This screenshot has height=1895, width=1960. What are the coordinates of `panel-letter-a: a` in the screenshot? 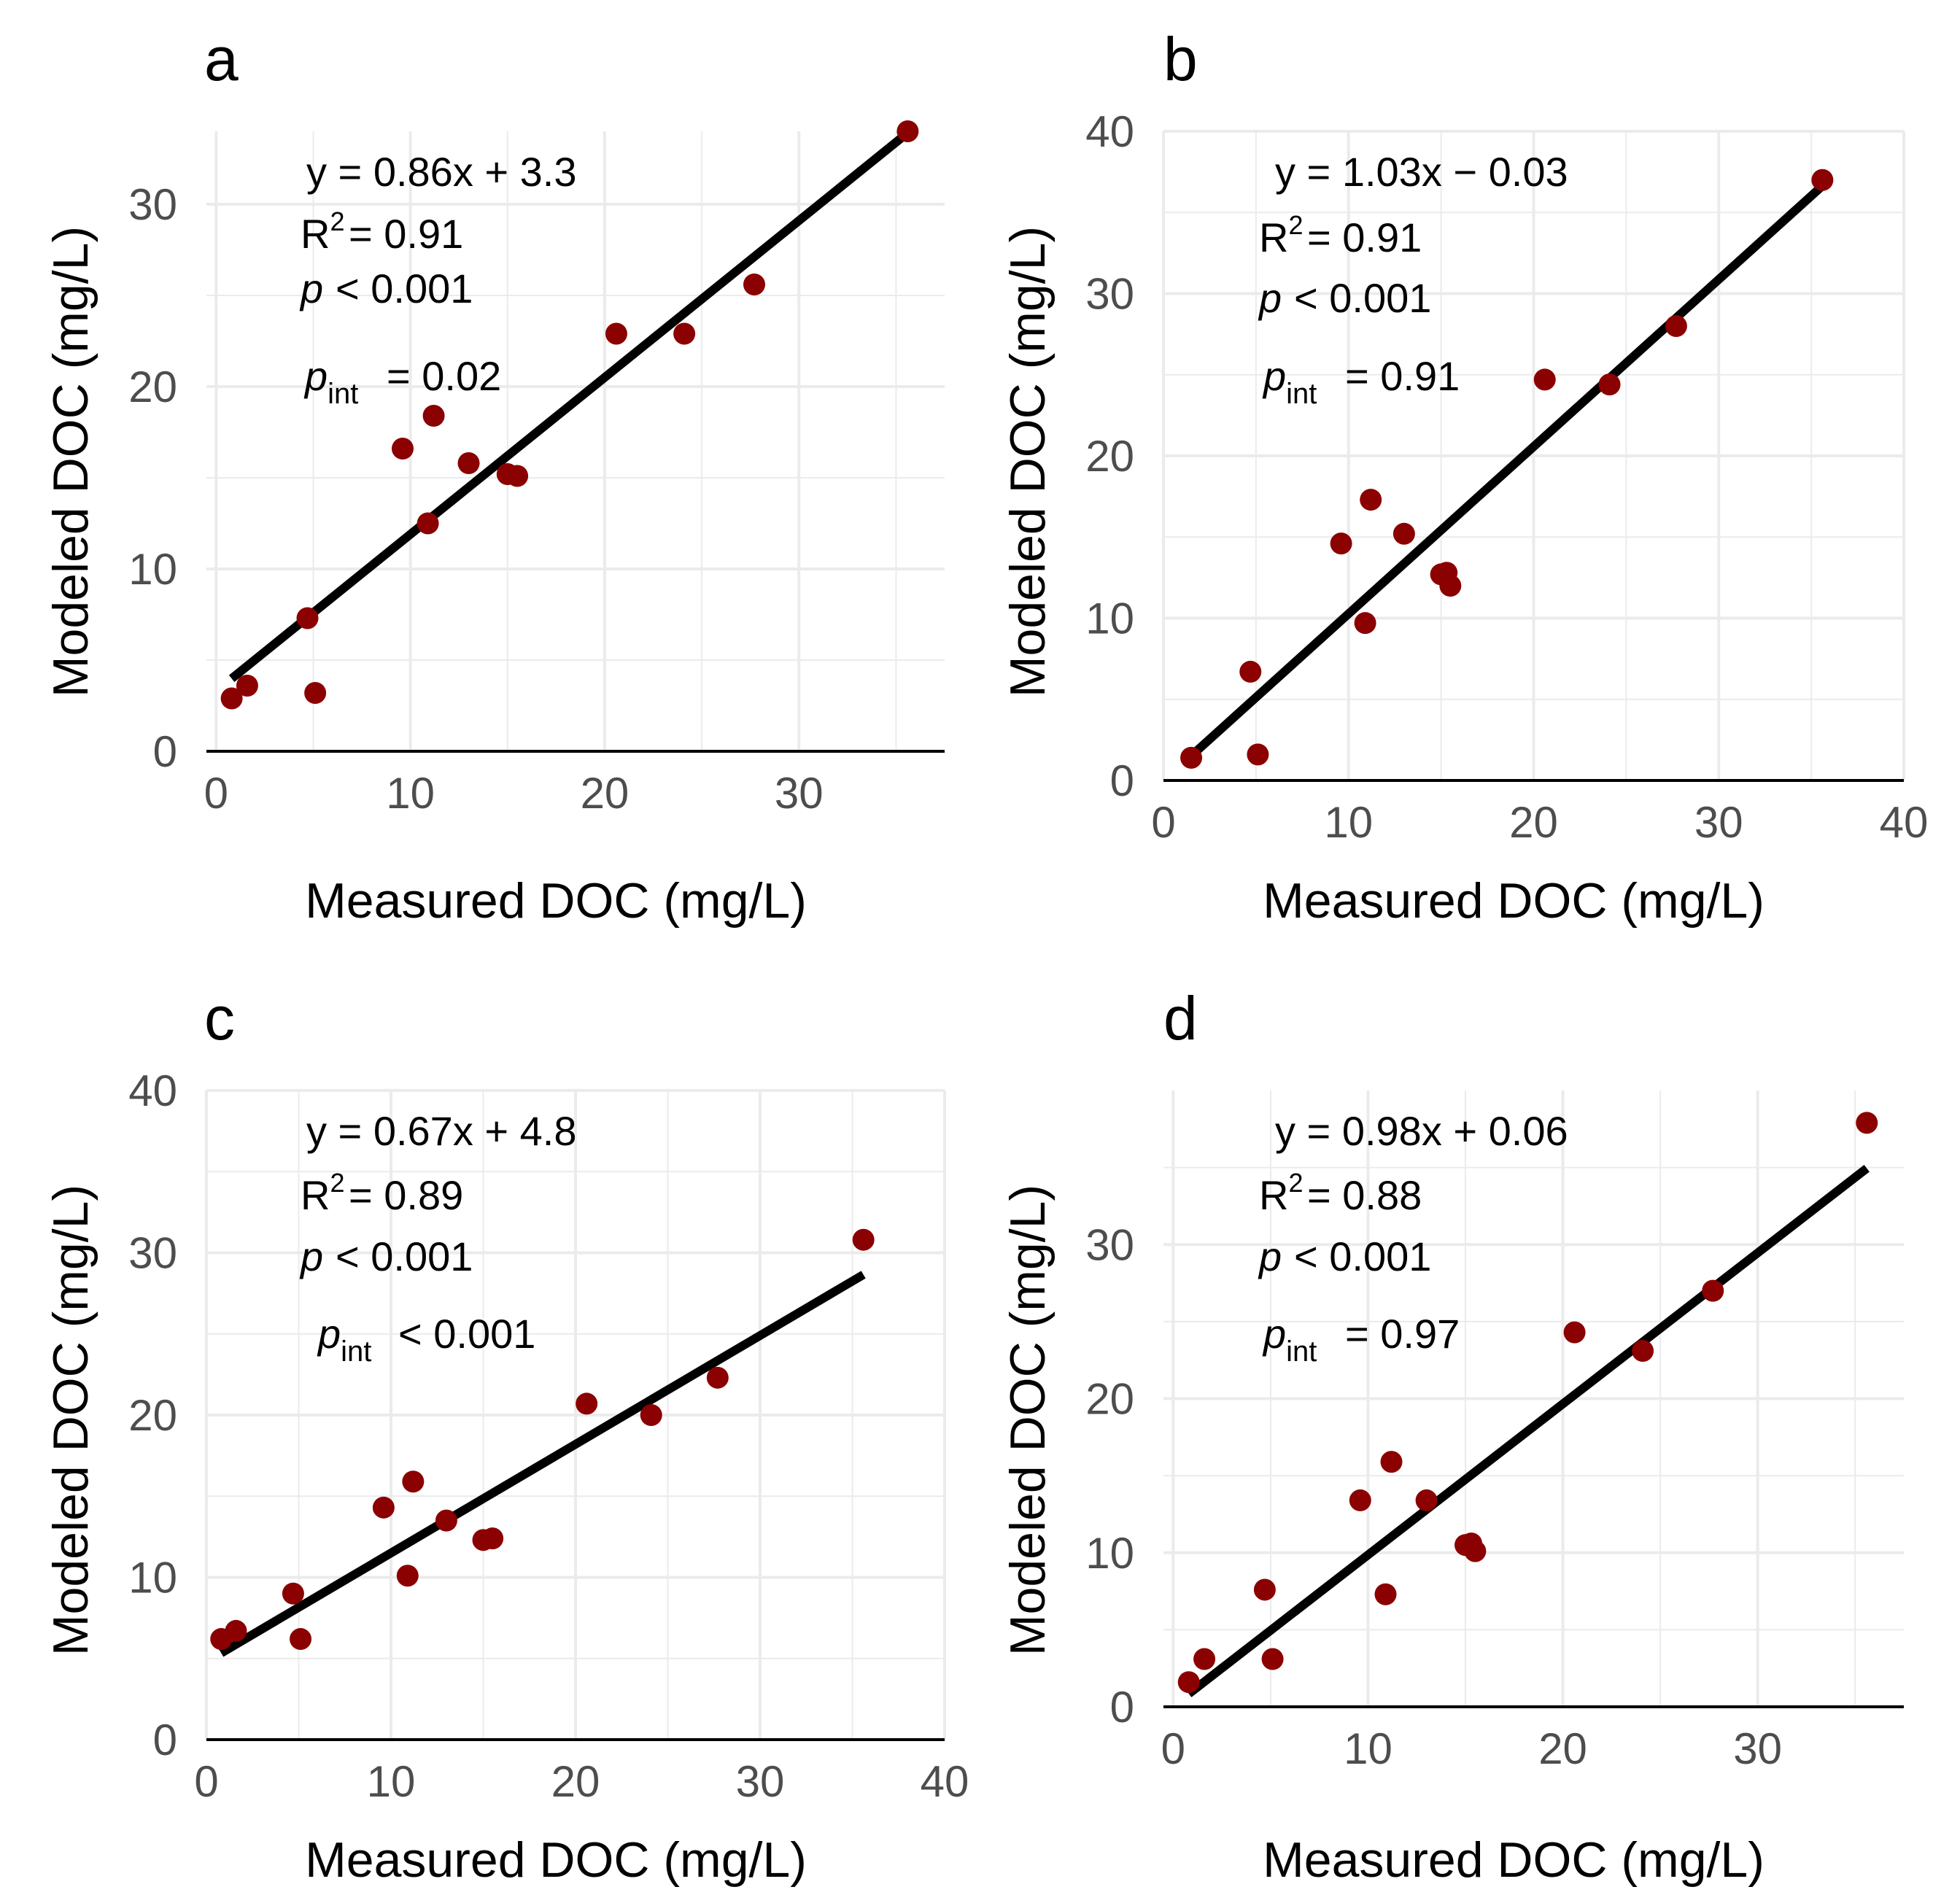 It's located at (221, 59).